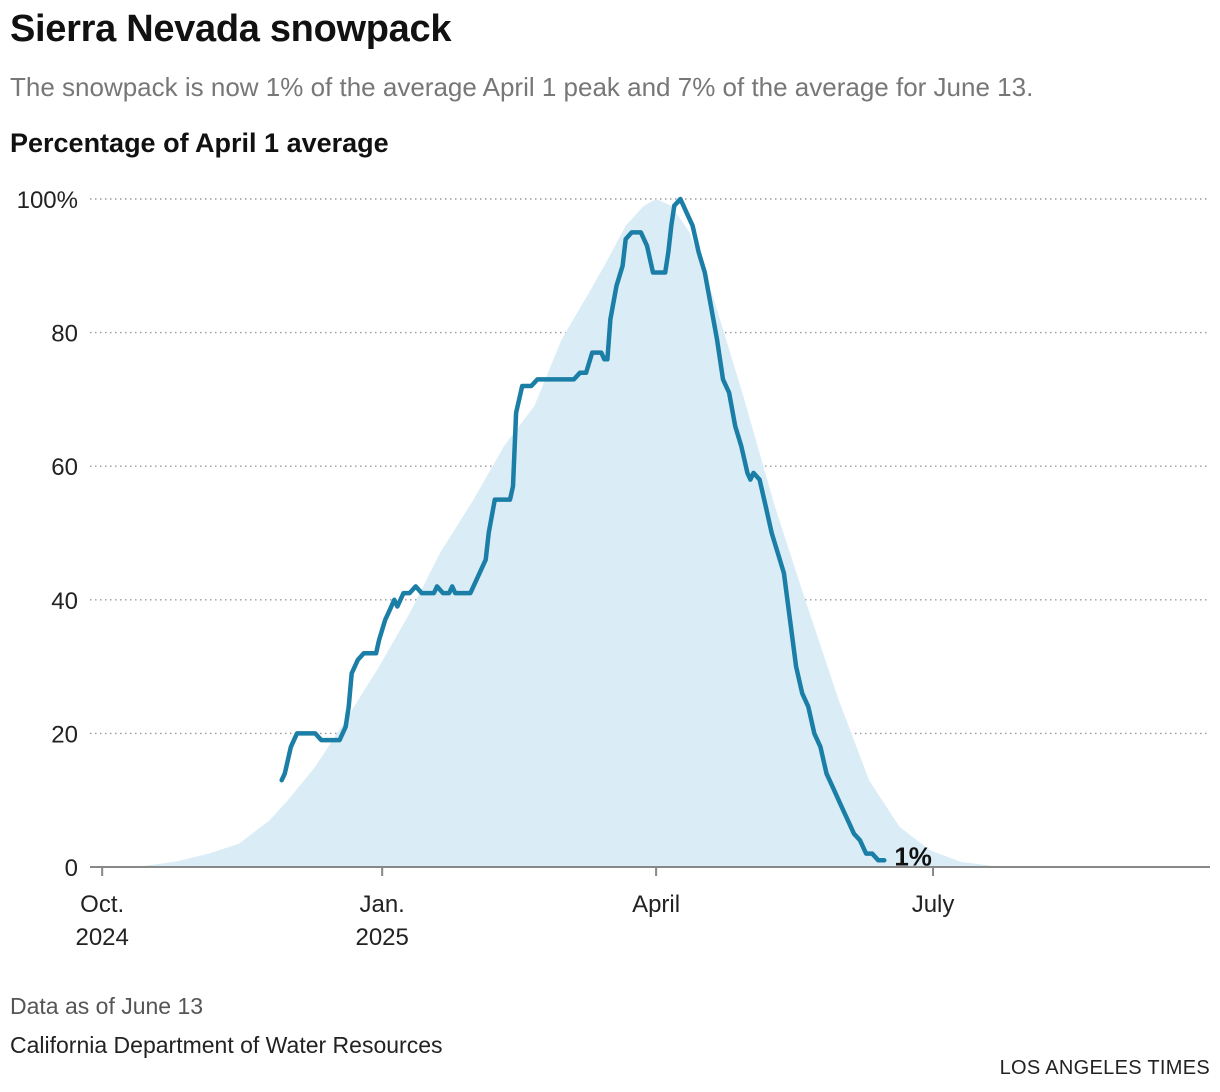 This screenshot has width=1220, height=1092. What do you see at coordinates (933, 904) in the screenshot?
I see `x-tick-label: July` at bounding box center [933, 904].